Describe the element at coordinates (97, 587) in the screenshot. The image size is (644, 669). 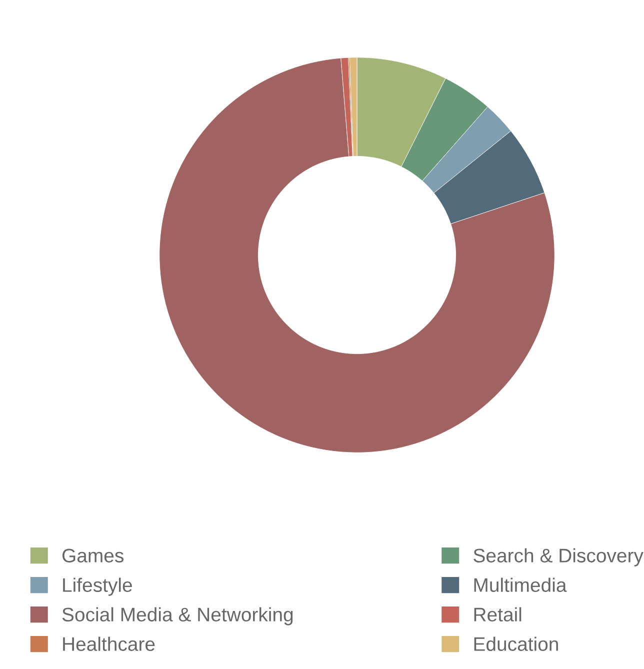
I see `legend-label: Lifestyle` at that location.